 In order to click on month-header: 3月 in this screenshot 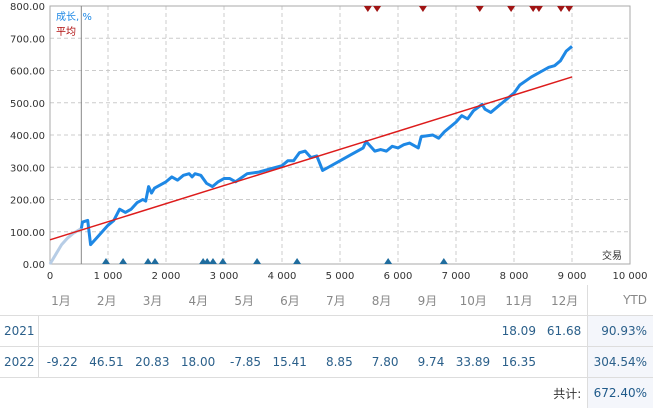, I will do `click(152, 300)`.